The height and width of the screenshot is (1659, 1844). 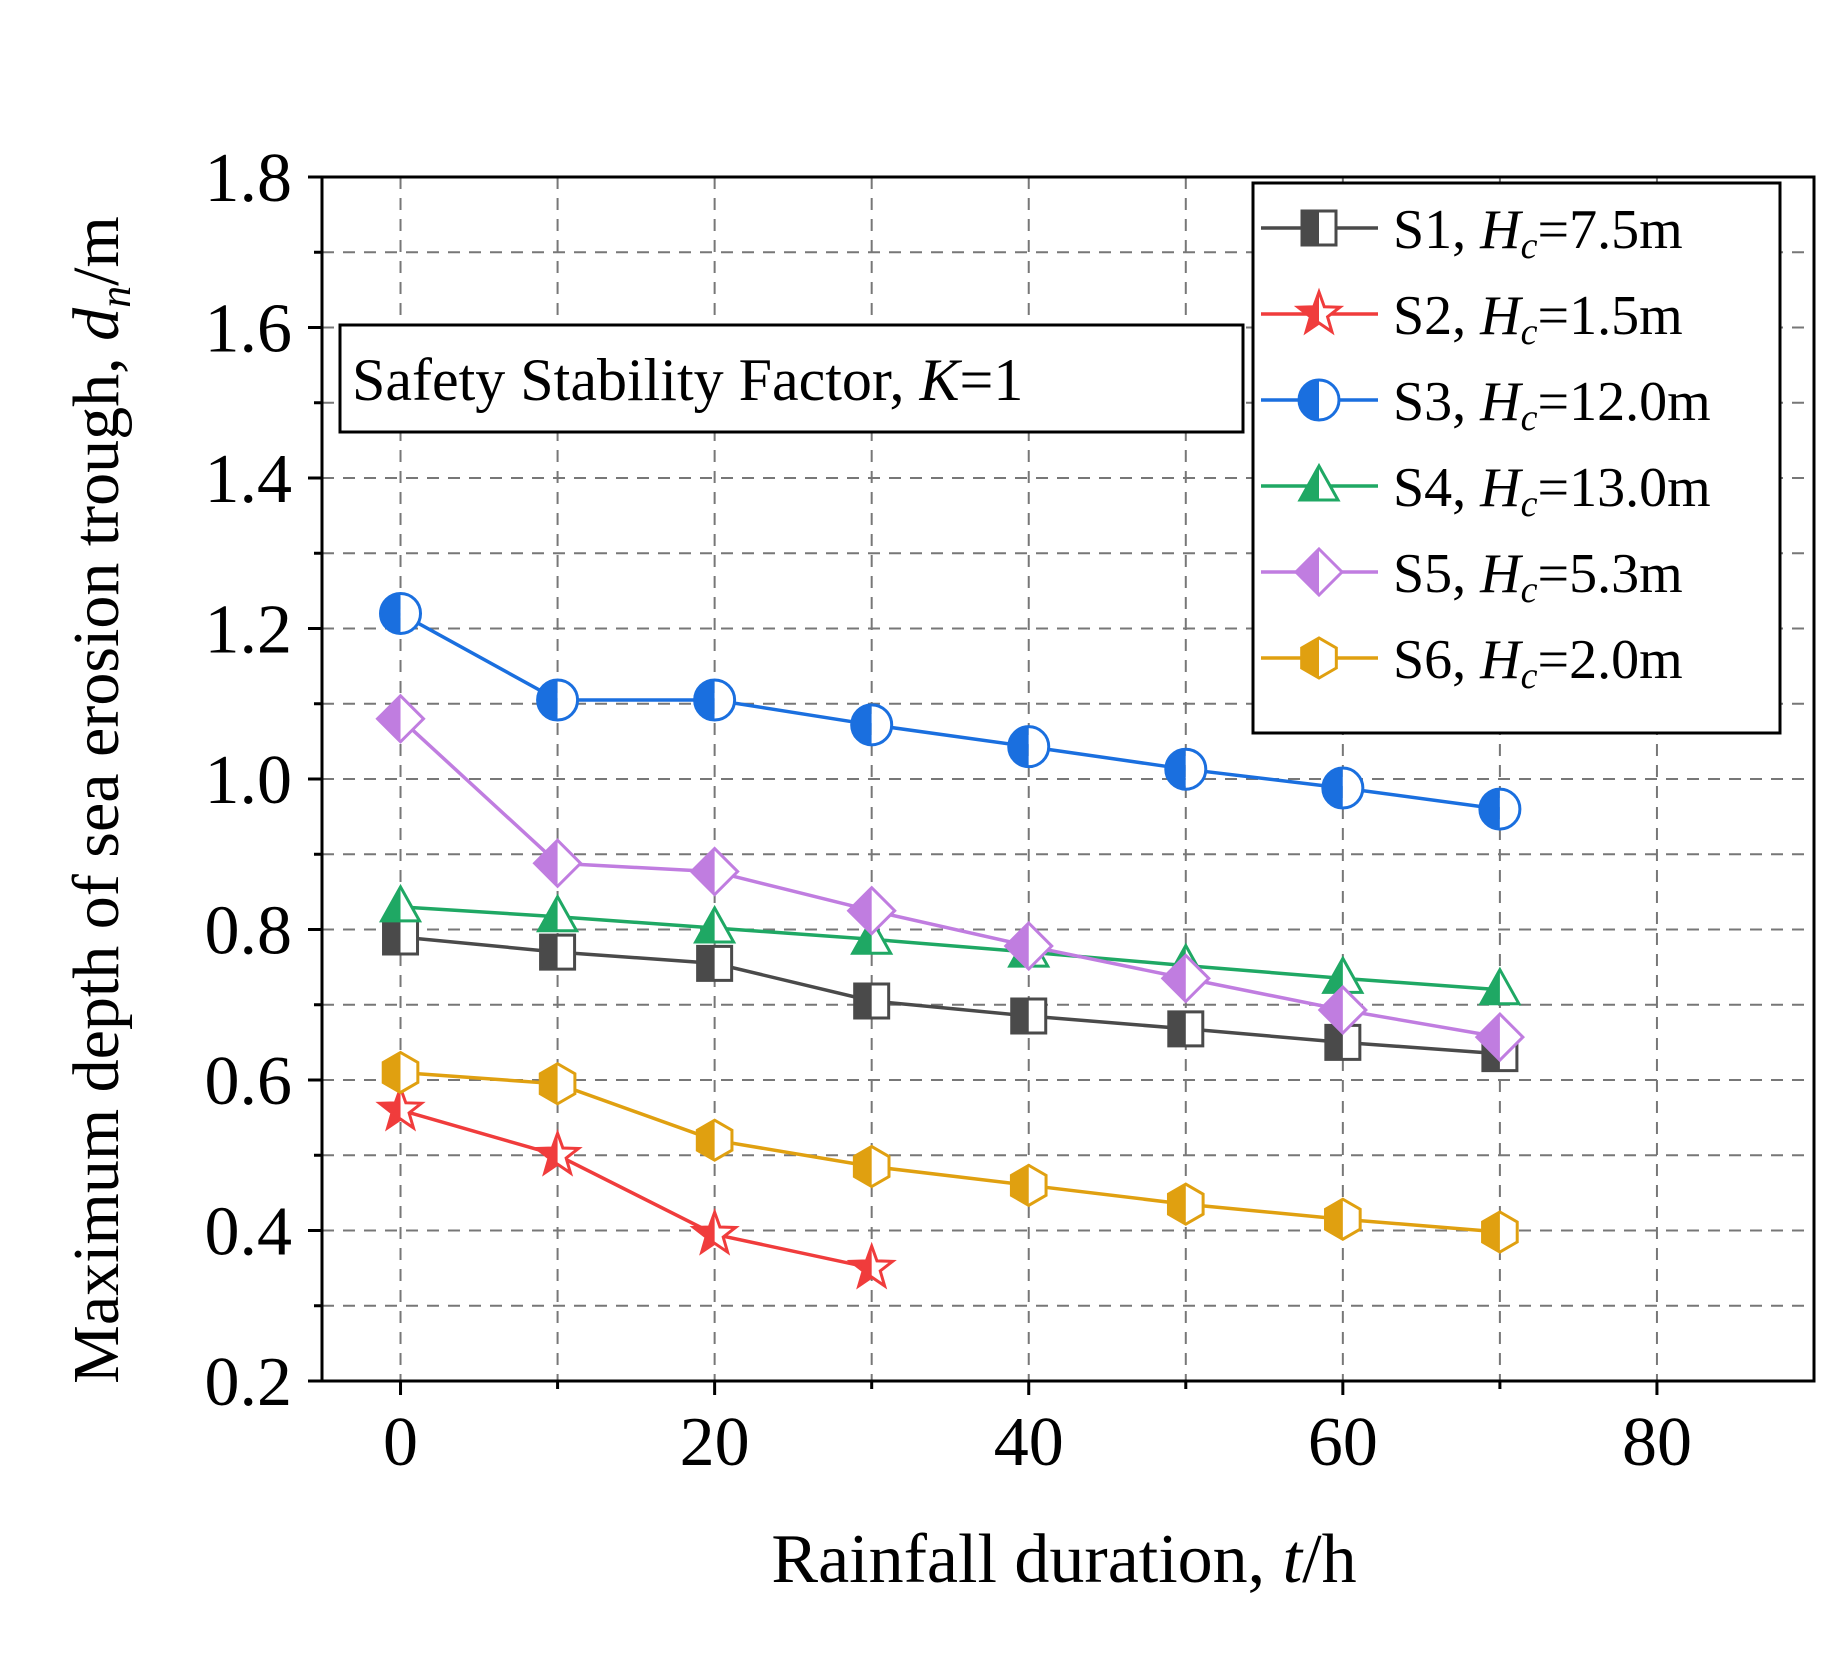 What do you see at coordinates (249, 1382) in the screenshot?
I see `y-tick-label: 0.2` at bounding box center [249, 1382].